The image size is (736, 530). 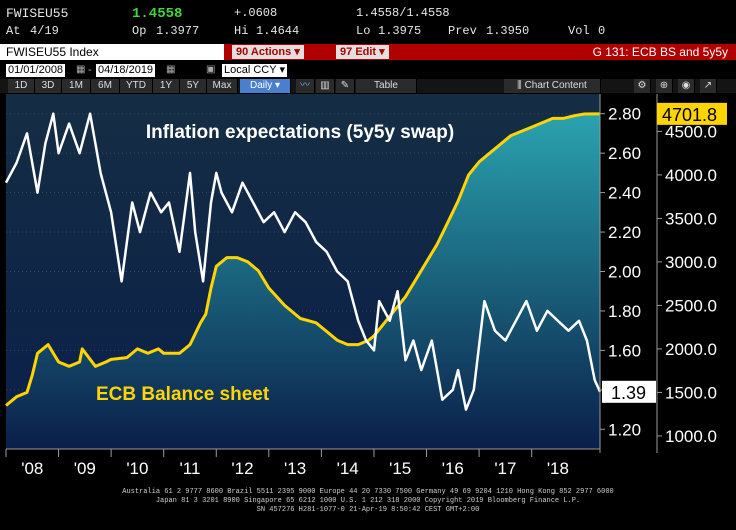 What do you see at coordinates (691, 262) in the screenshot?
I see `right-tick-label: 3000.0` at bounding box center [691, 262].